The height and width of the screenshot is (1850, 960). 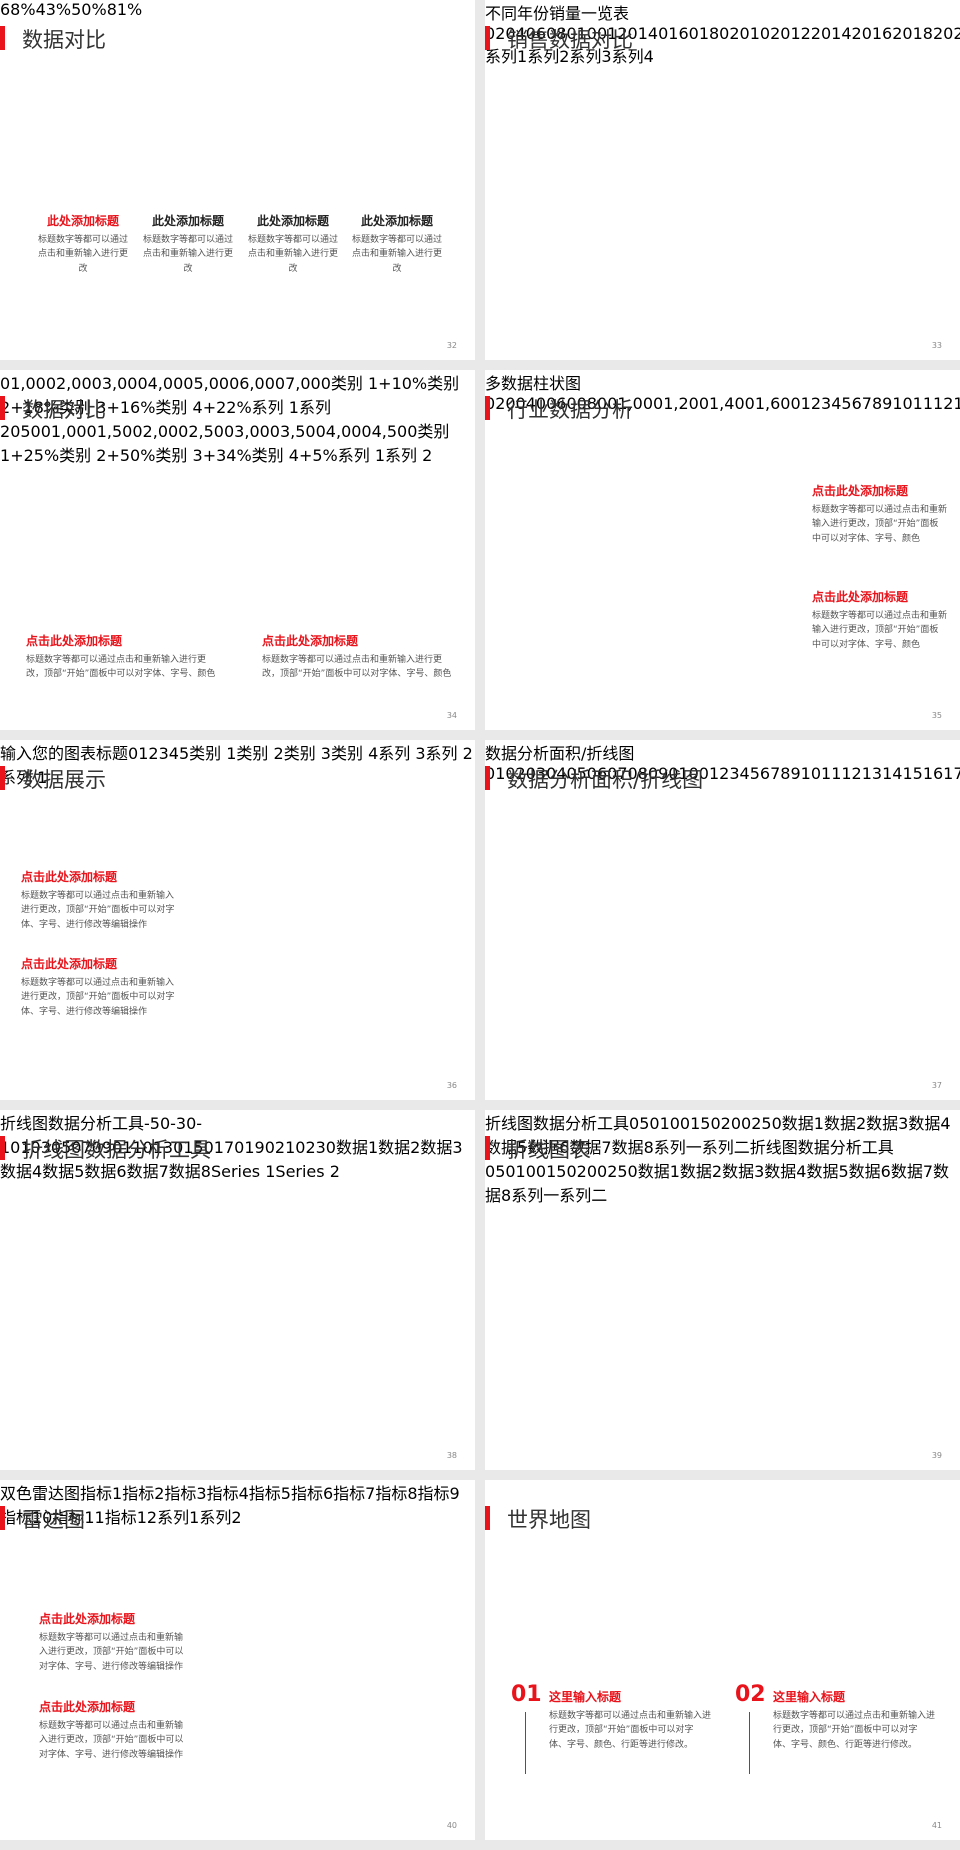 What do you see at coordinates (147, 1171) in the screenshot?
I see `x-tick-label: 数据7` at bounding box center [147, 1171].